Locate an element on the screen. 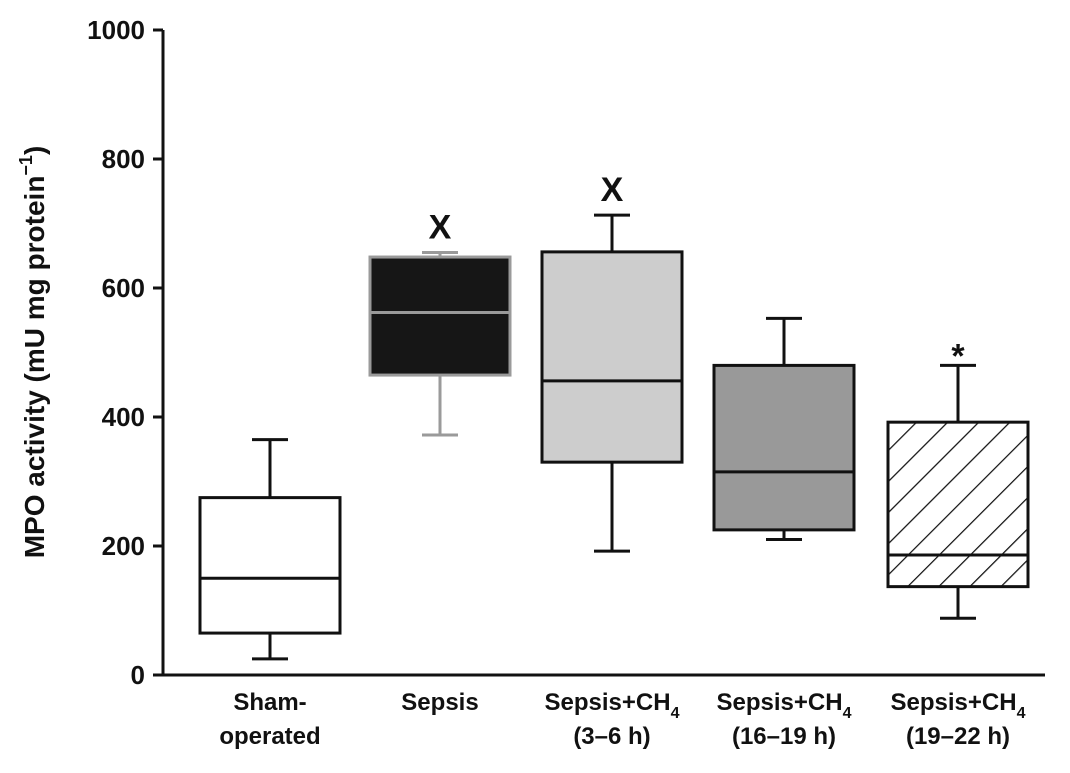 This screenshot has height=773, width=1070. x-label-text: (3–6 h) is located at coordinates (611, 736).